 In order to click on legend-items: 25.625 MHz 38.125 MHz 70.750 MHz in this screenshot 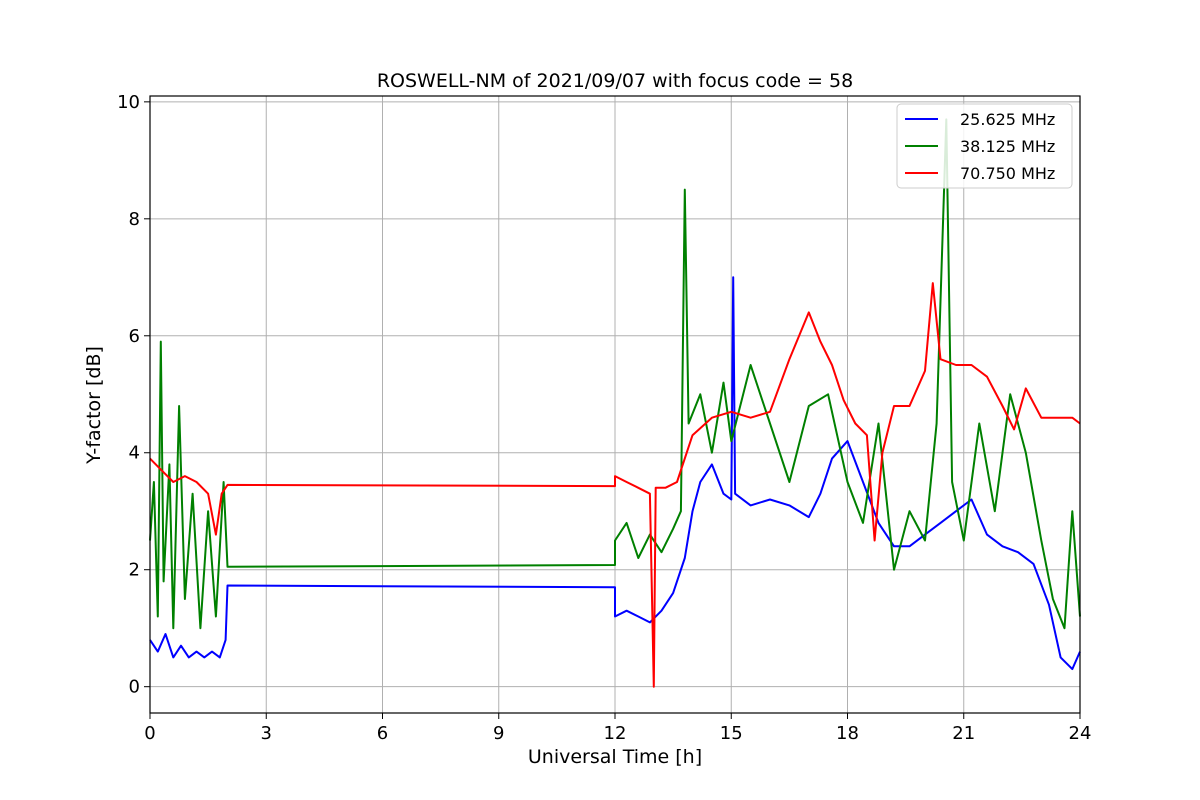, I will do `click(980, 146)`.